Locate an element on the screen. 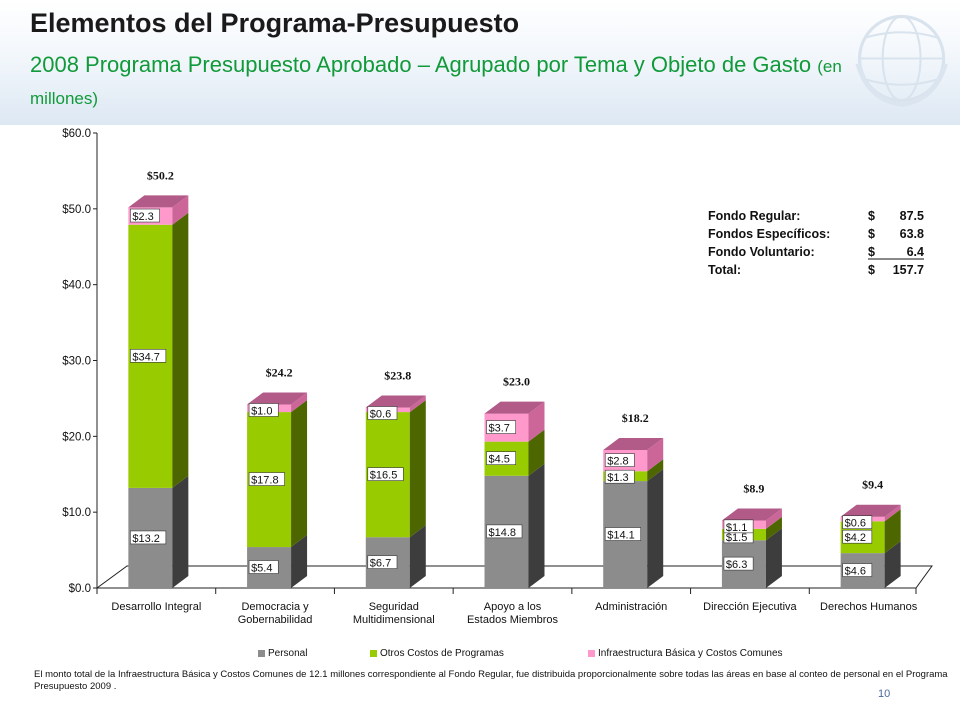 Image resolution: width=960 pixels, height=720 pixels. y-tick-label: $30.0 is located at coordinates (76, 362).